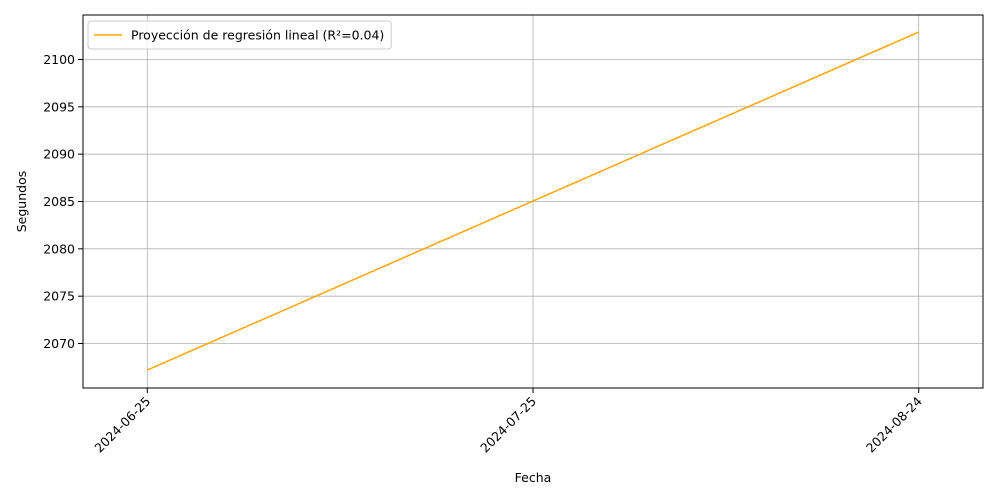 Image resolution: width=1000 pixels, height=500 pixels. What do you see at coordinates (59, 296) in the screenshot?
I see `y-tick-label: 2075` at bounding box center [59, 296].